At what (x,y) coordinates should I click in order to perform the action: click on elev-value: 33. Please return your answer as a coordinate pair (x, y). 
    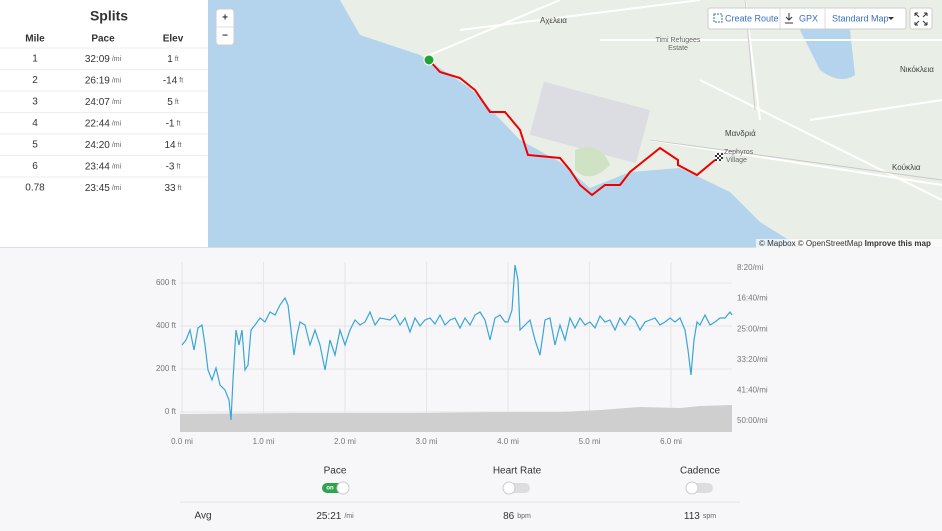
    Looking at the image, I should click on (170, 188).